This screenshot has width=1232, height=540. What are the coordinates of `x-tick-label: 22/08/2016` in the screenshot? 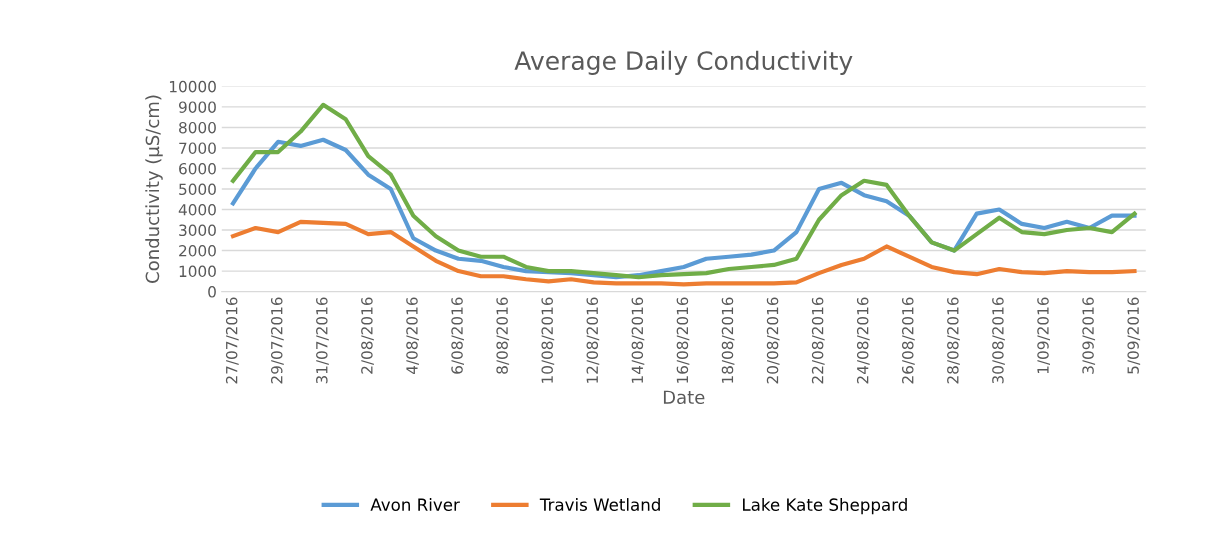 It's located at (818, 340).